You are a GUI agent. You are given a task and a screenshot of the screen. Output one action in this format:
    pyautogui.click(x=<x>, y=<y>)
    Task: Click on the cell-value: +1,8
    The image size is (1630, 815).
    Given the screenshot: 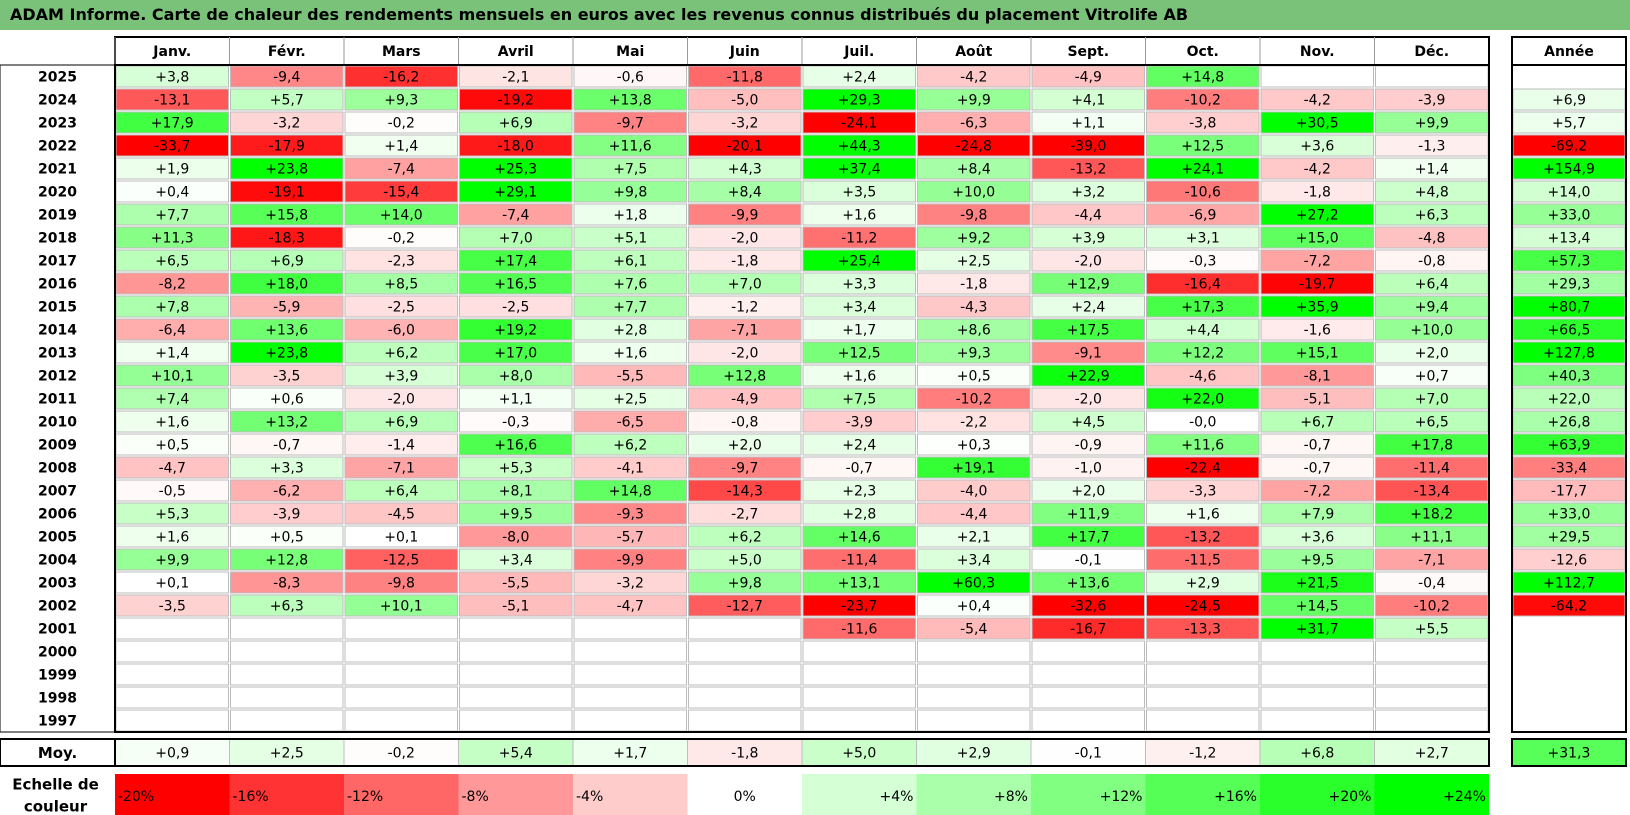 What is the action you would take?
    pyautogui.click(x=630, y=216)
    